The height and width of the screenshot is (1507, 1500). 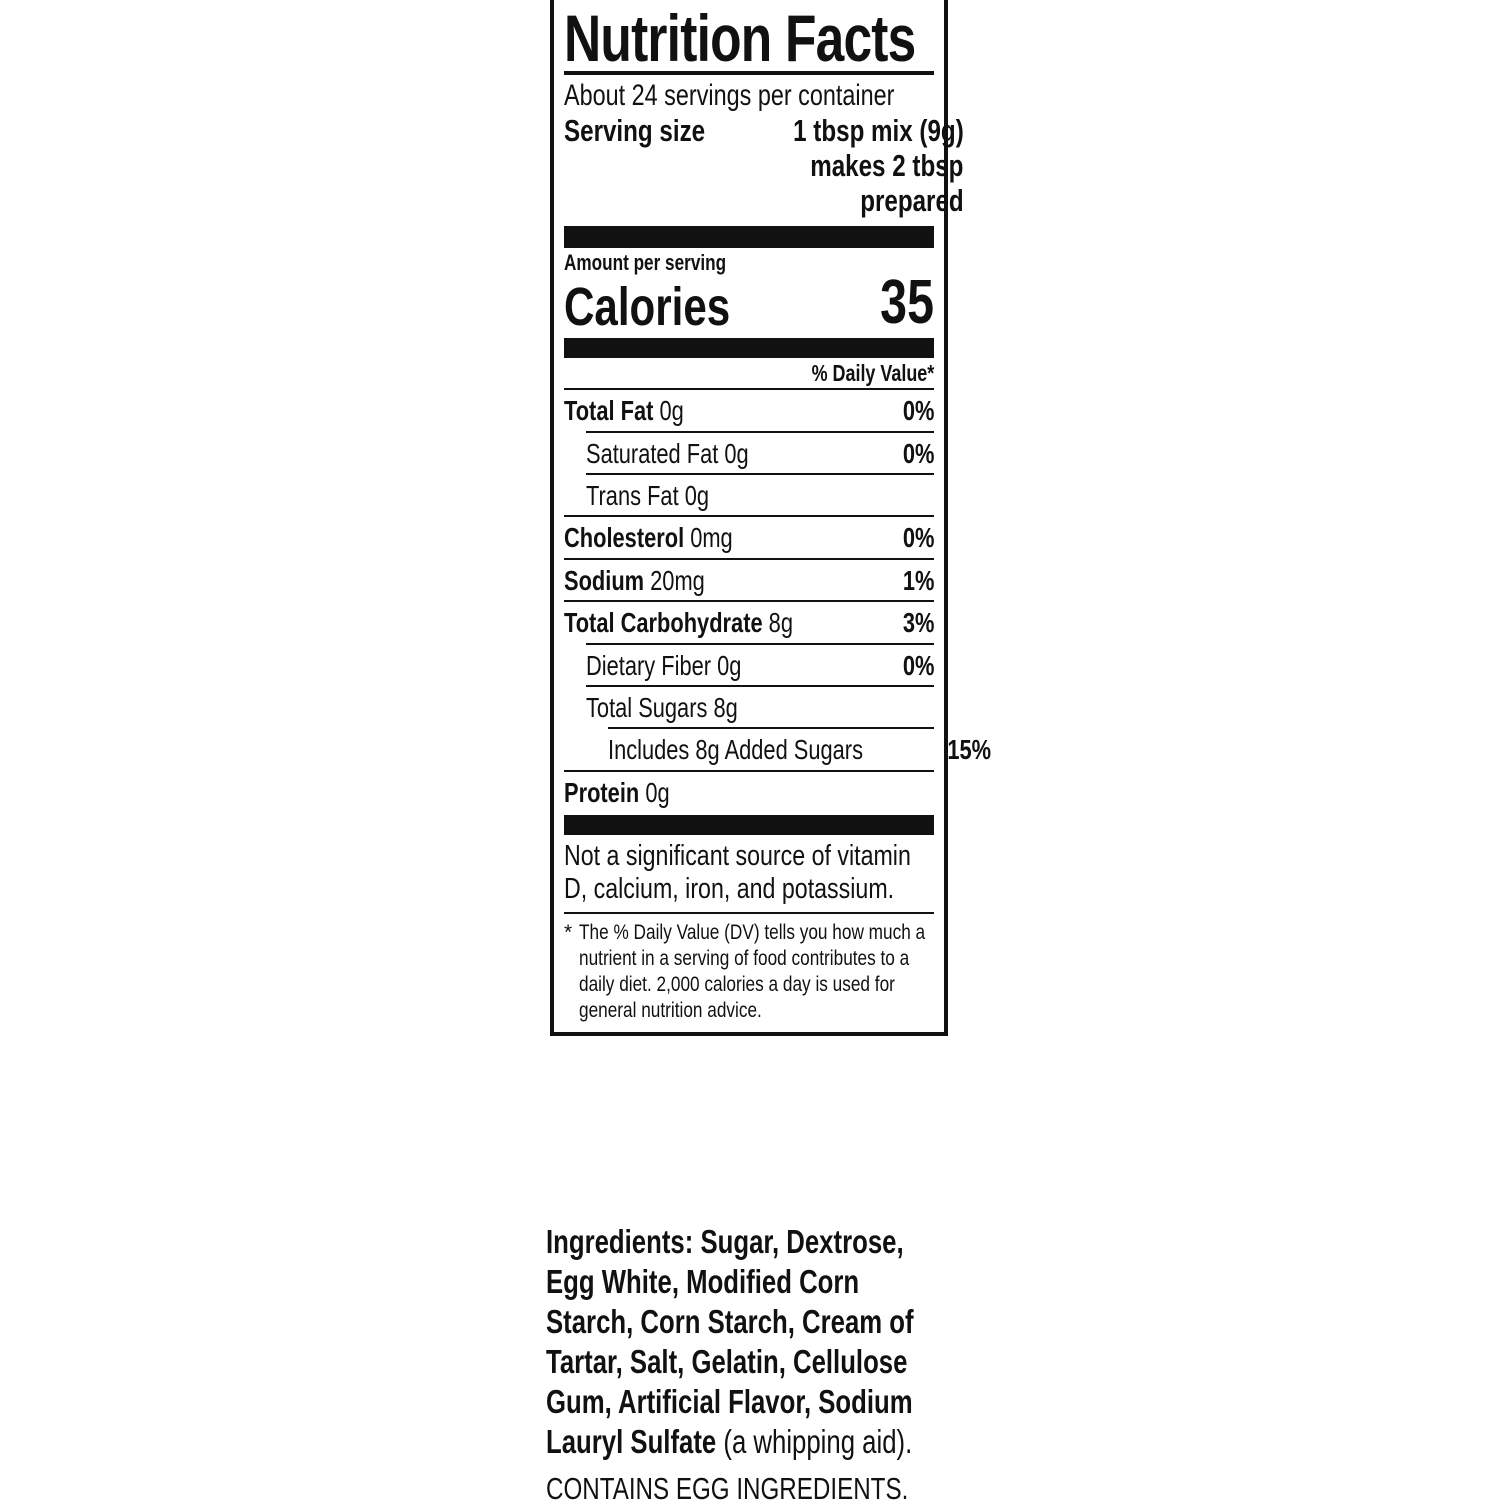 What do you see at coordinates (632, 496) in the screenshot?
I see `nutrient-name: Trans Fat` at bounding box center [632, 496].